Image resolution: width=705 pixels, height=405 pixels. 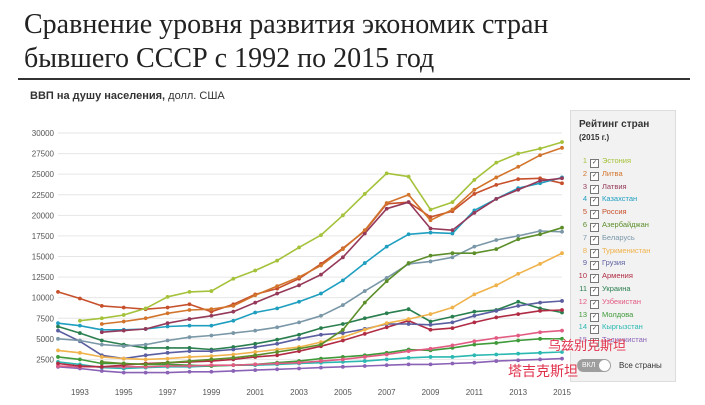 What do you see at coordinates (45, 359) in the screenshot?
I see `y-tick-label: 2500` at bounding box center [45, 359].